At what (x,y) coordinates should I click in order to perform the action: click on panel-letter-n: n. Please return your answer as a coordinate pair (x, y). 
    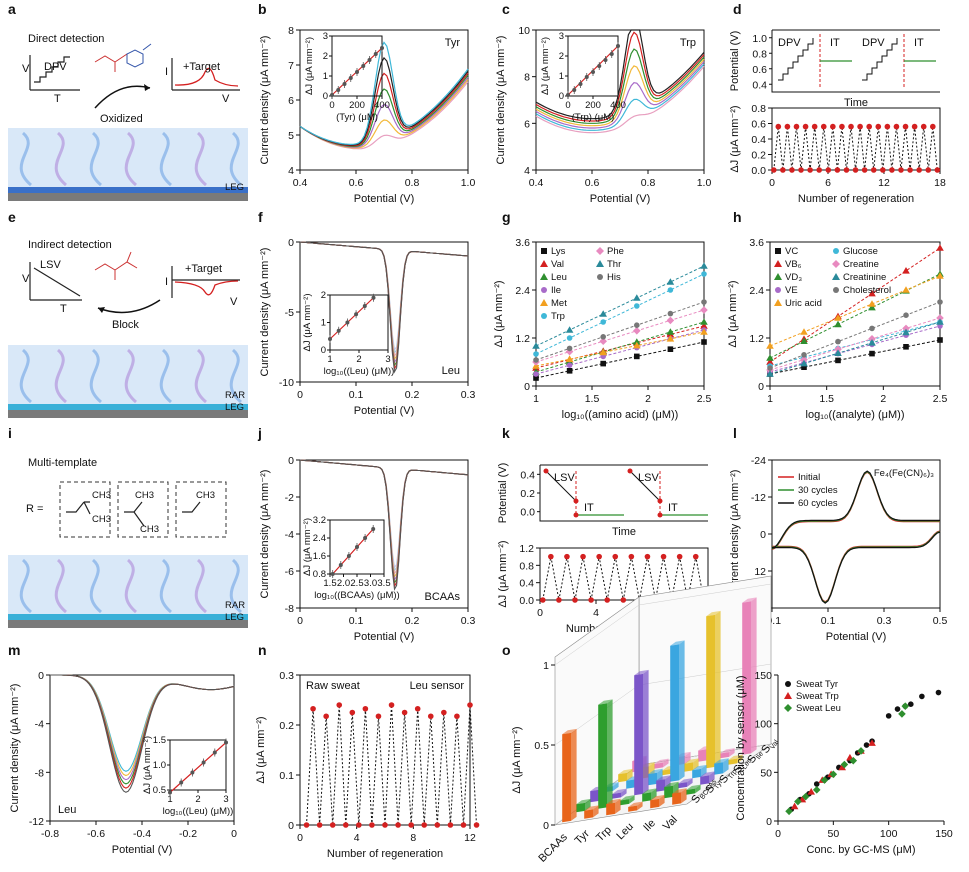
    Looking at the image, I should click on (262, 650).